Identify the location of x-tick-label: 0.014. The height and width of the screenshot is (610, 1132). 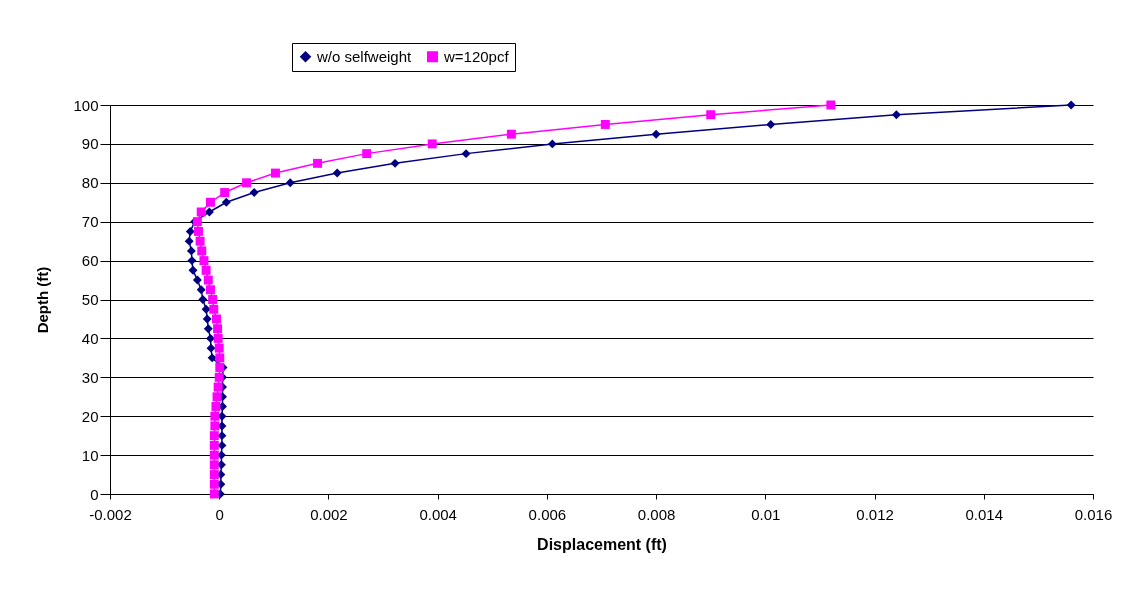
(984, 514).